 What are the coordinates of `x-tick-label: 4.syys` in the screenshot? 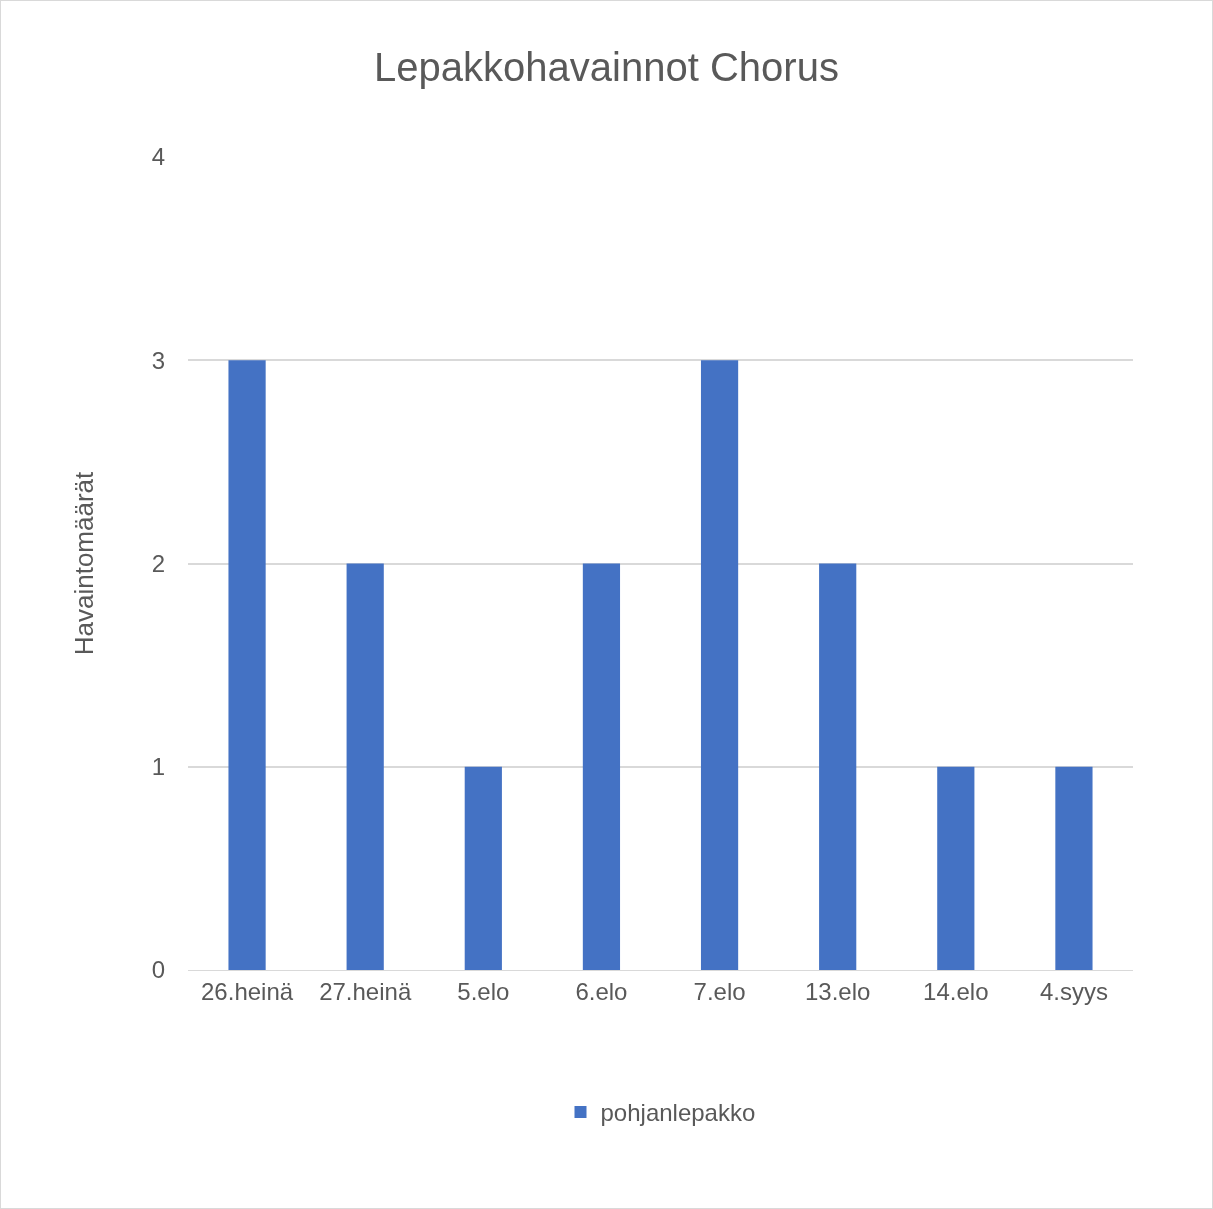 It's located at (1073, 991).